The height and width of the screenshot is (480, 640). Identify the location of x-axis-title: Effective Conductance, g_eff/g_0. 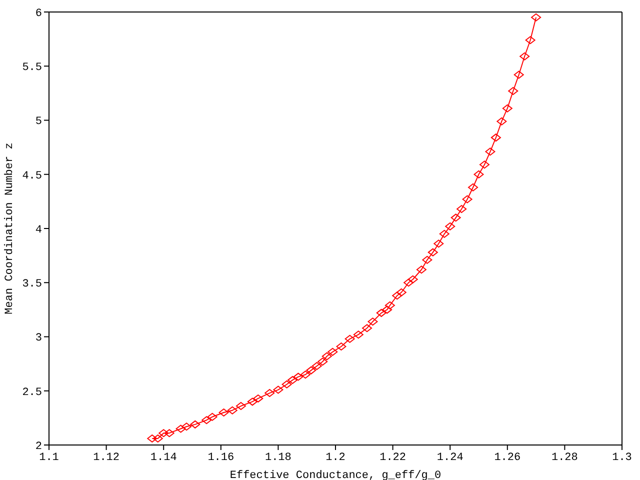
(336, 475).